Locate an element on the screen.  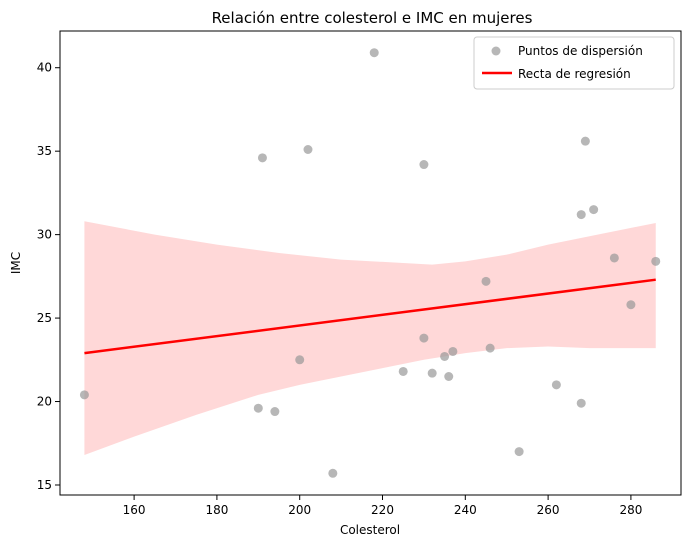
legend: Puntos de dispersión Recta de regresión is located at coordinates (574, 63).